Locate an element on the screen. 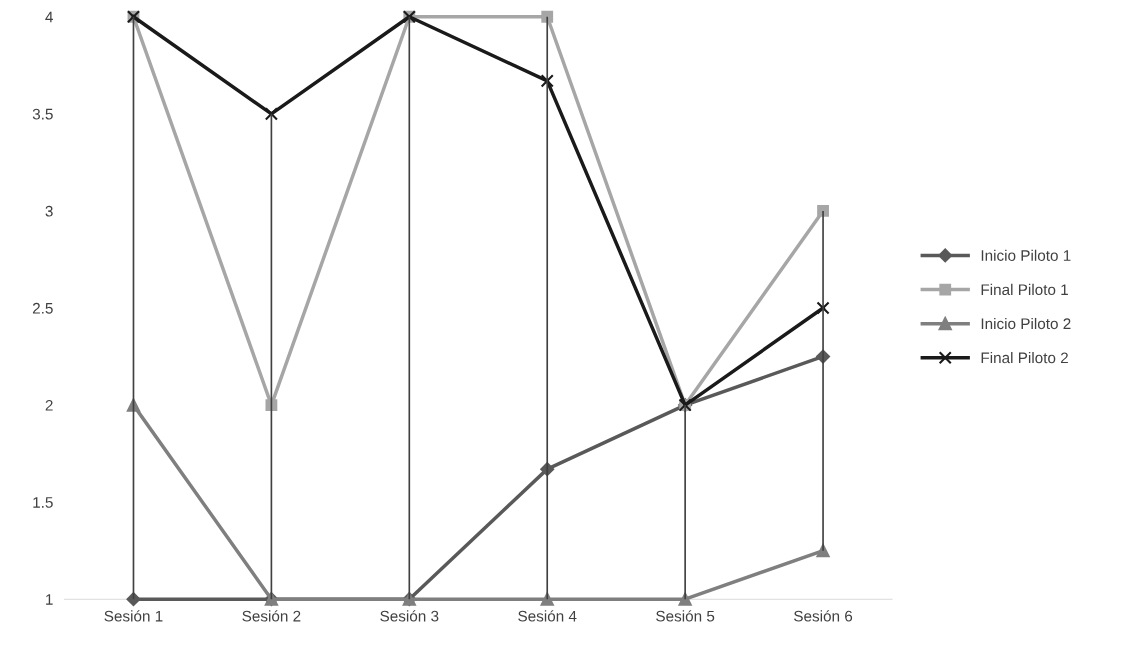 This screenshot has width=1132, height=645. x-tick-label: Sesión 1 is located at coordinates (133, 616).